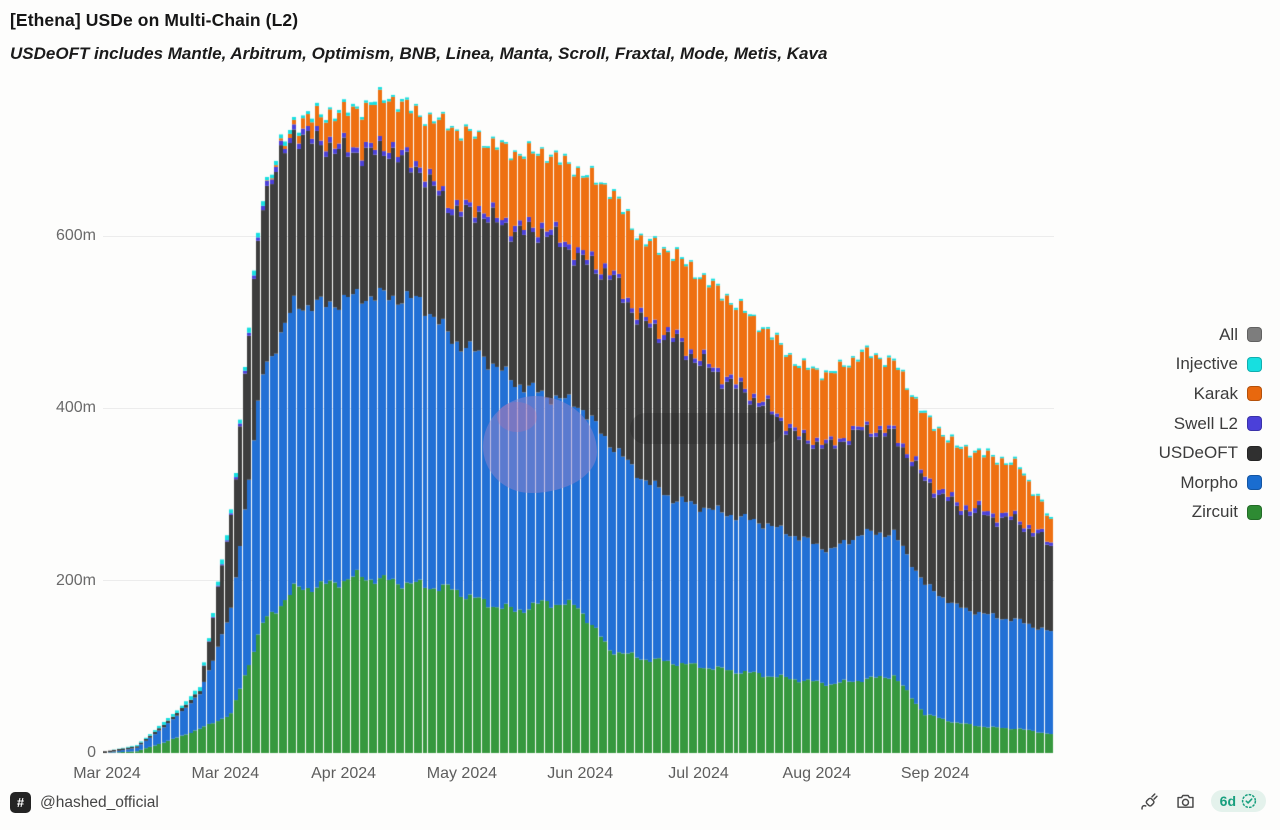 Image resolution: width=1280 pixels, height=830 pixels. Describe the element at coordinates (1150, 801) in the screenshot. I see `plug-icon` at that location.